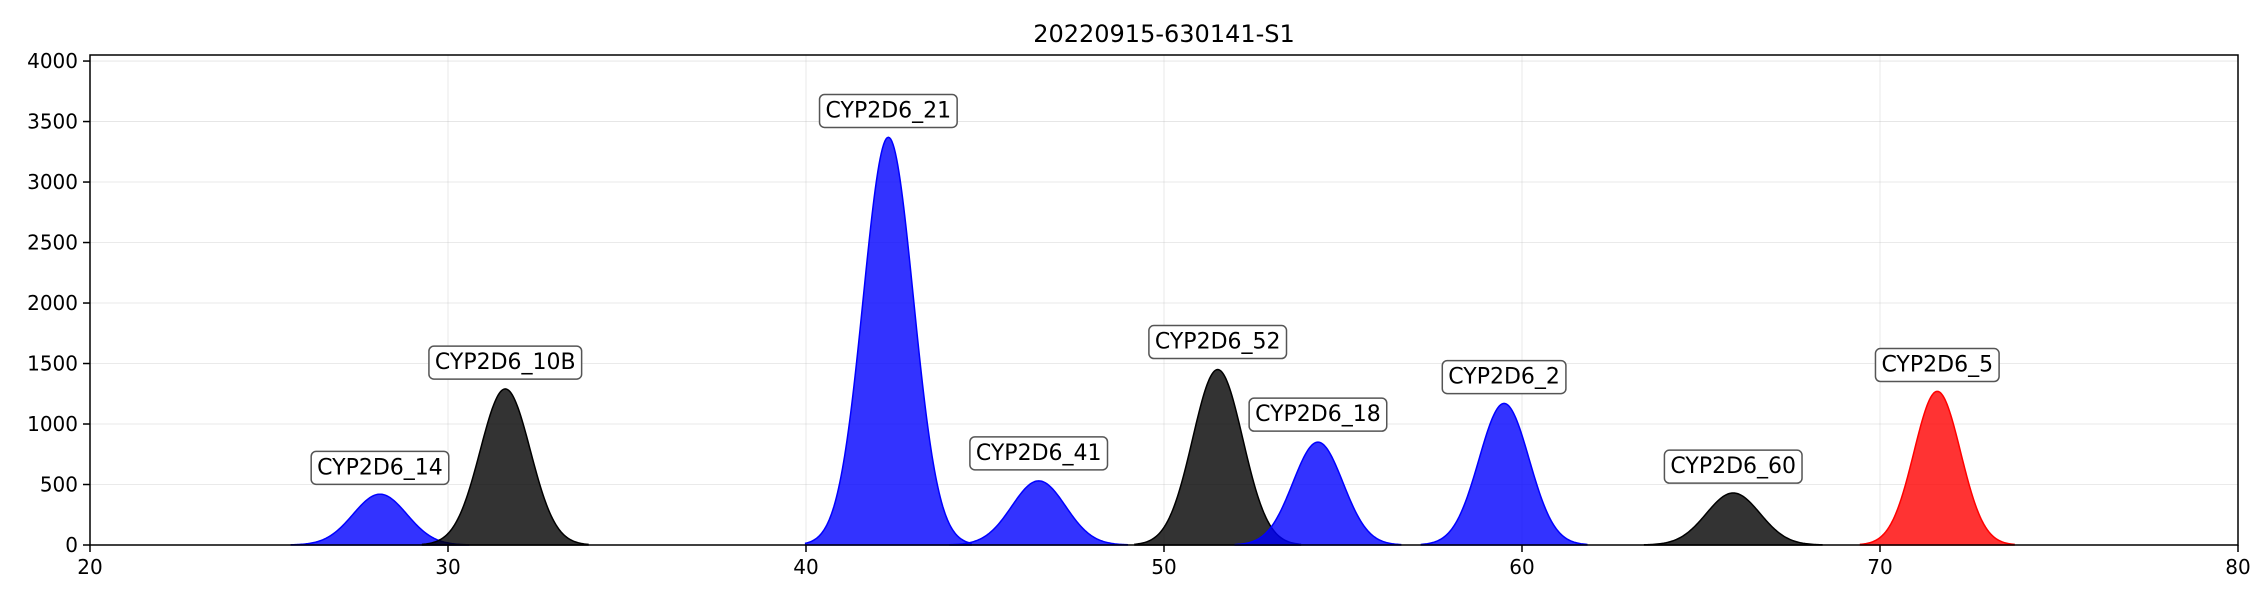 This screenshot has width=2250, height=600. Describe the element at coordinates (52, 182) in the screenshot. I see `y-tick-label: 3000` at that location.